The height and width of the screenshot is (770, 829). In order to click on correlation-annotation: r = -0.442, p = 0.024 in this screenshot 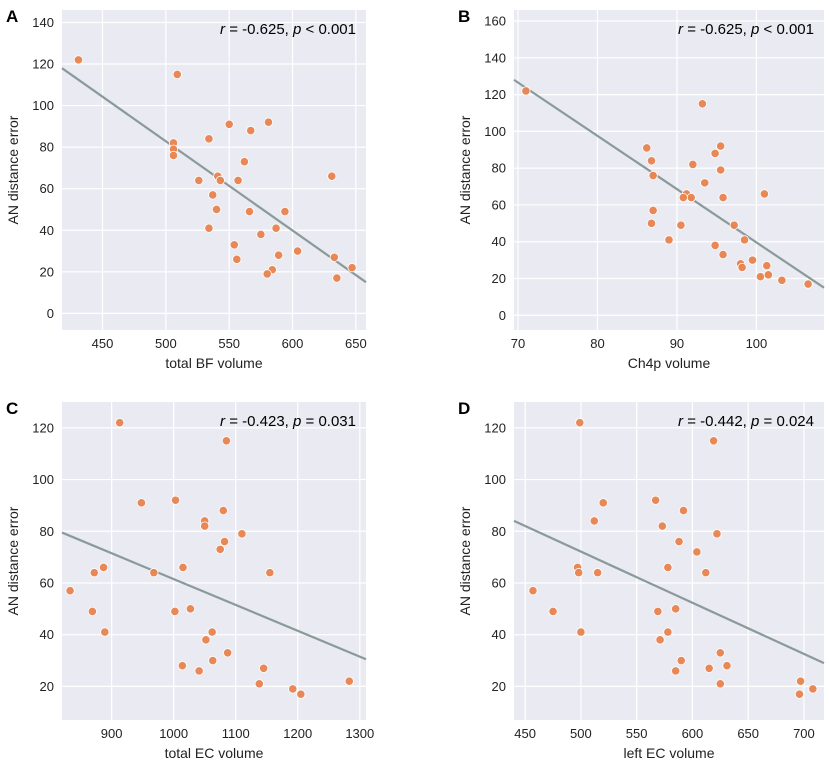, I will do `click(746, 421)`.